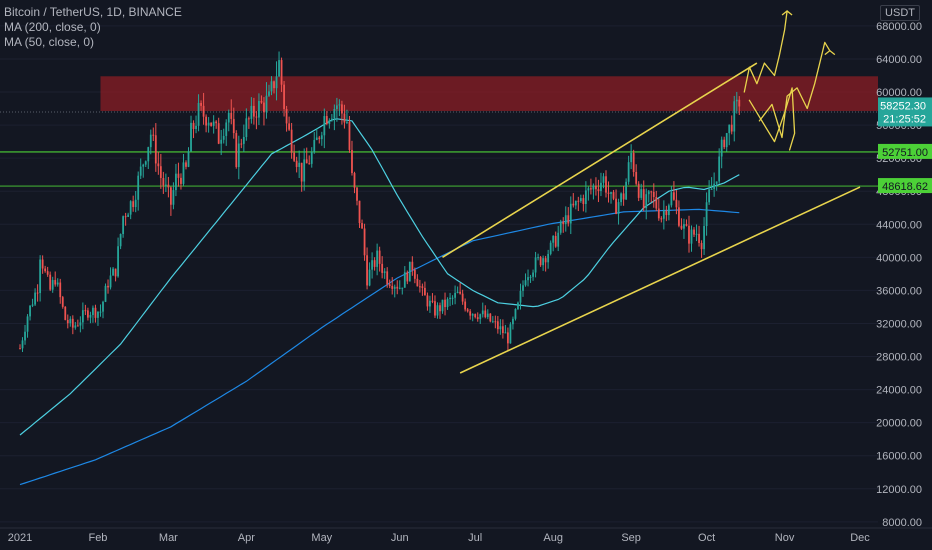 The height and width of the screenshot is (550, 932). I want to click on arrowhead, so click(830, 52).